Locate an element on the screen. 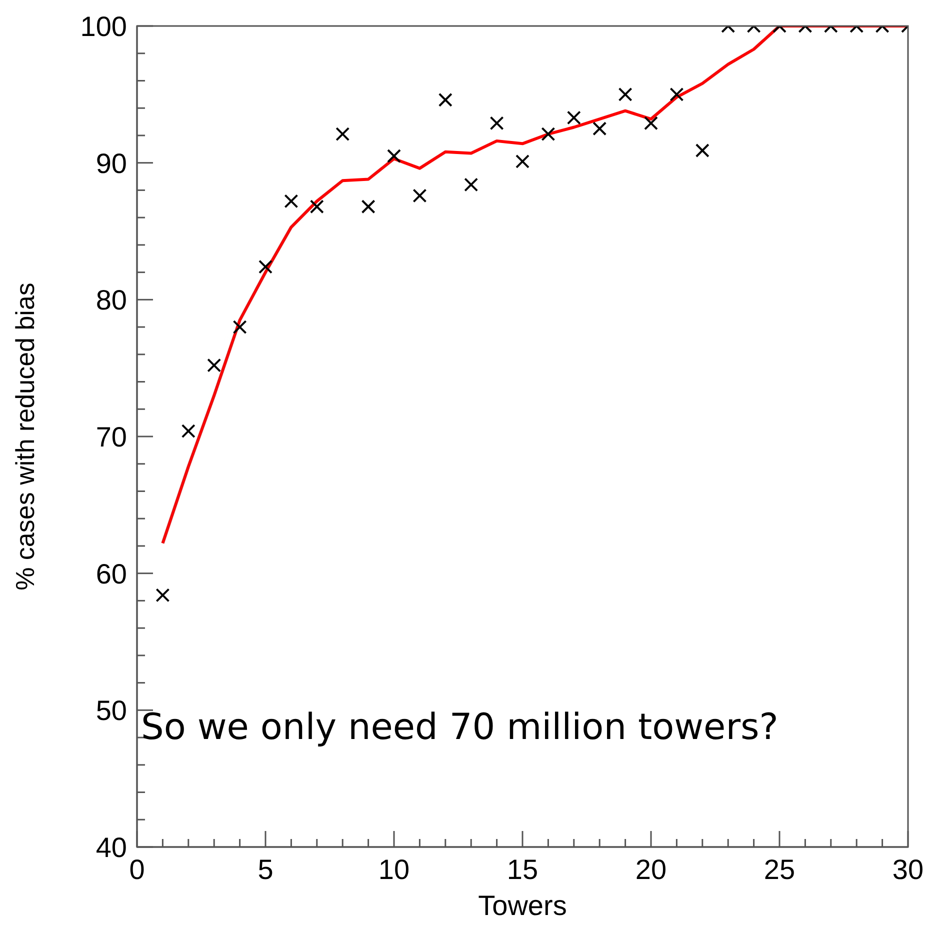 The image size is (942, 929). y-tick-label: 70 is located at coordinates (111, 437).